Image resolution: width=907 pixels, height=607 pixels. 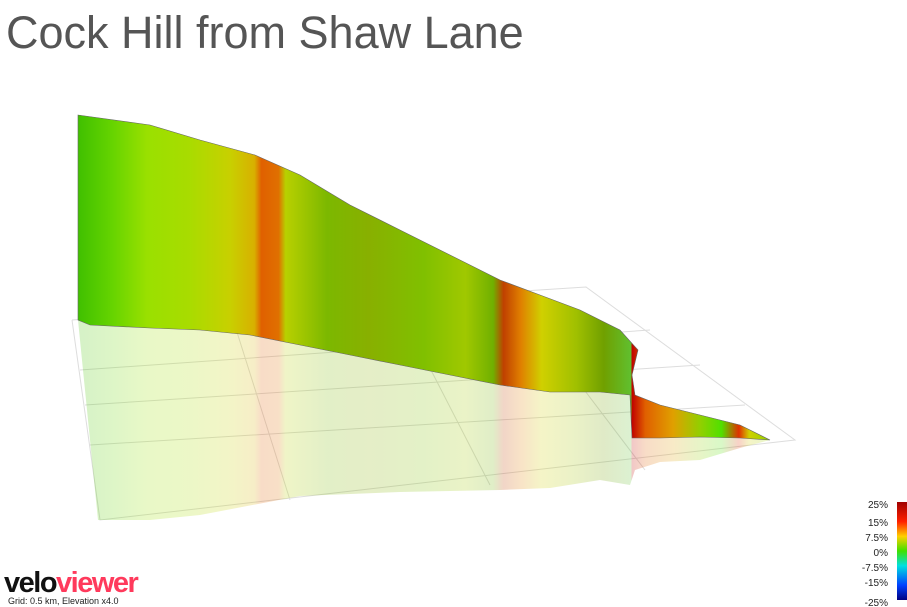 What do you see at coordinates (902, 551) in the screenshot?
I see `legend-color-bar` at bounding box center [902, 551].